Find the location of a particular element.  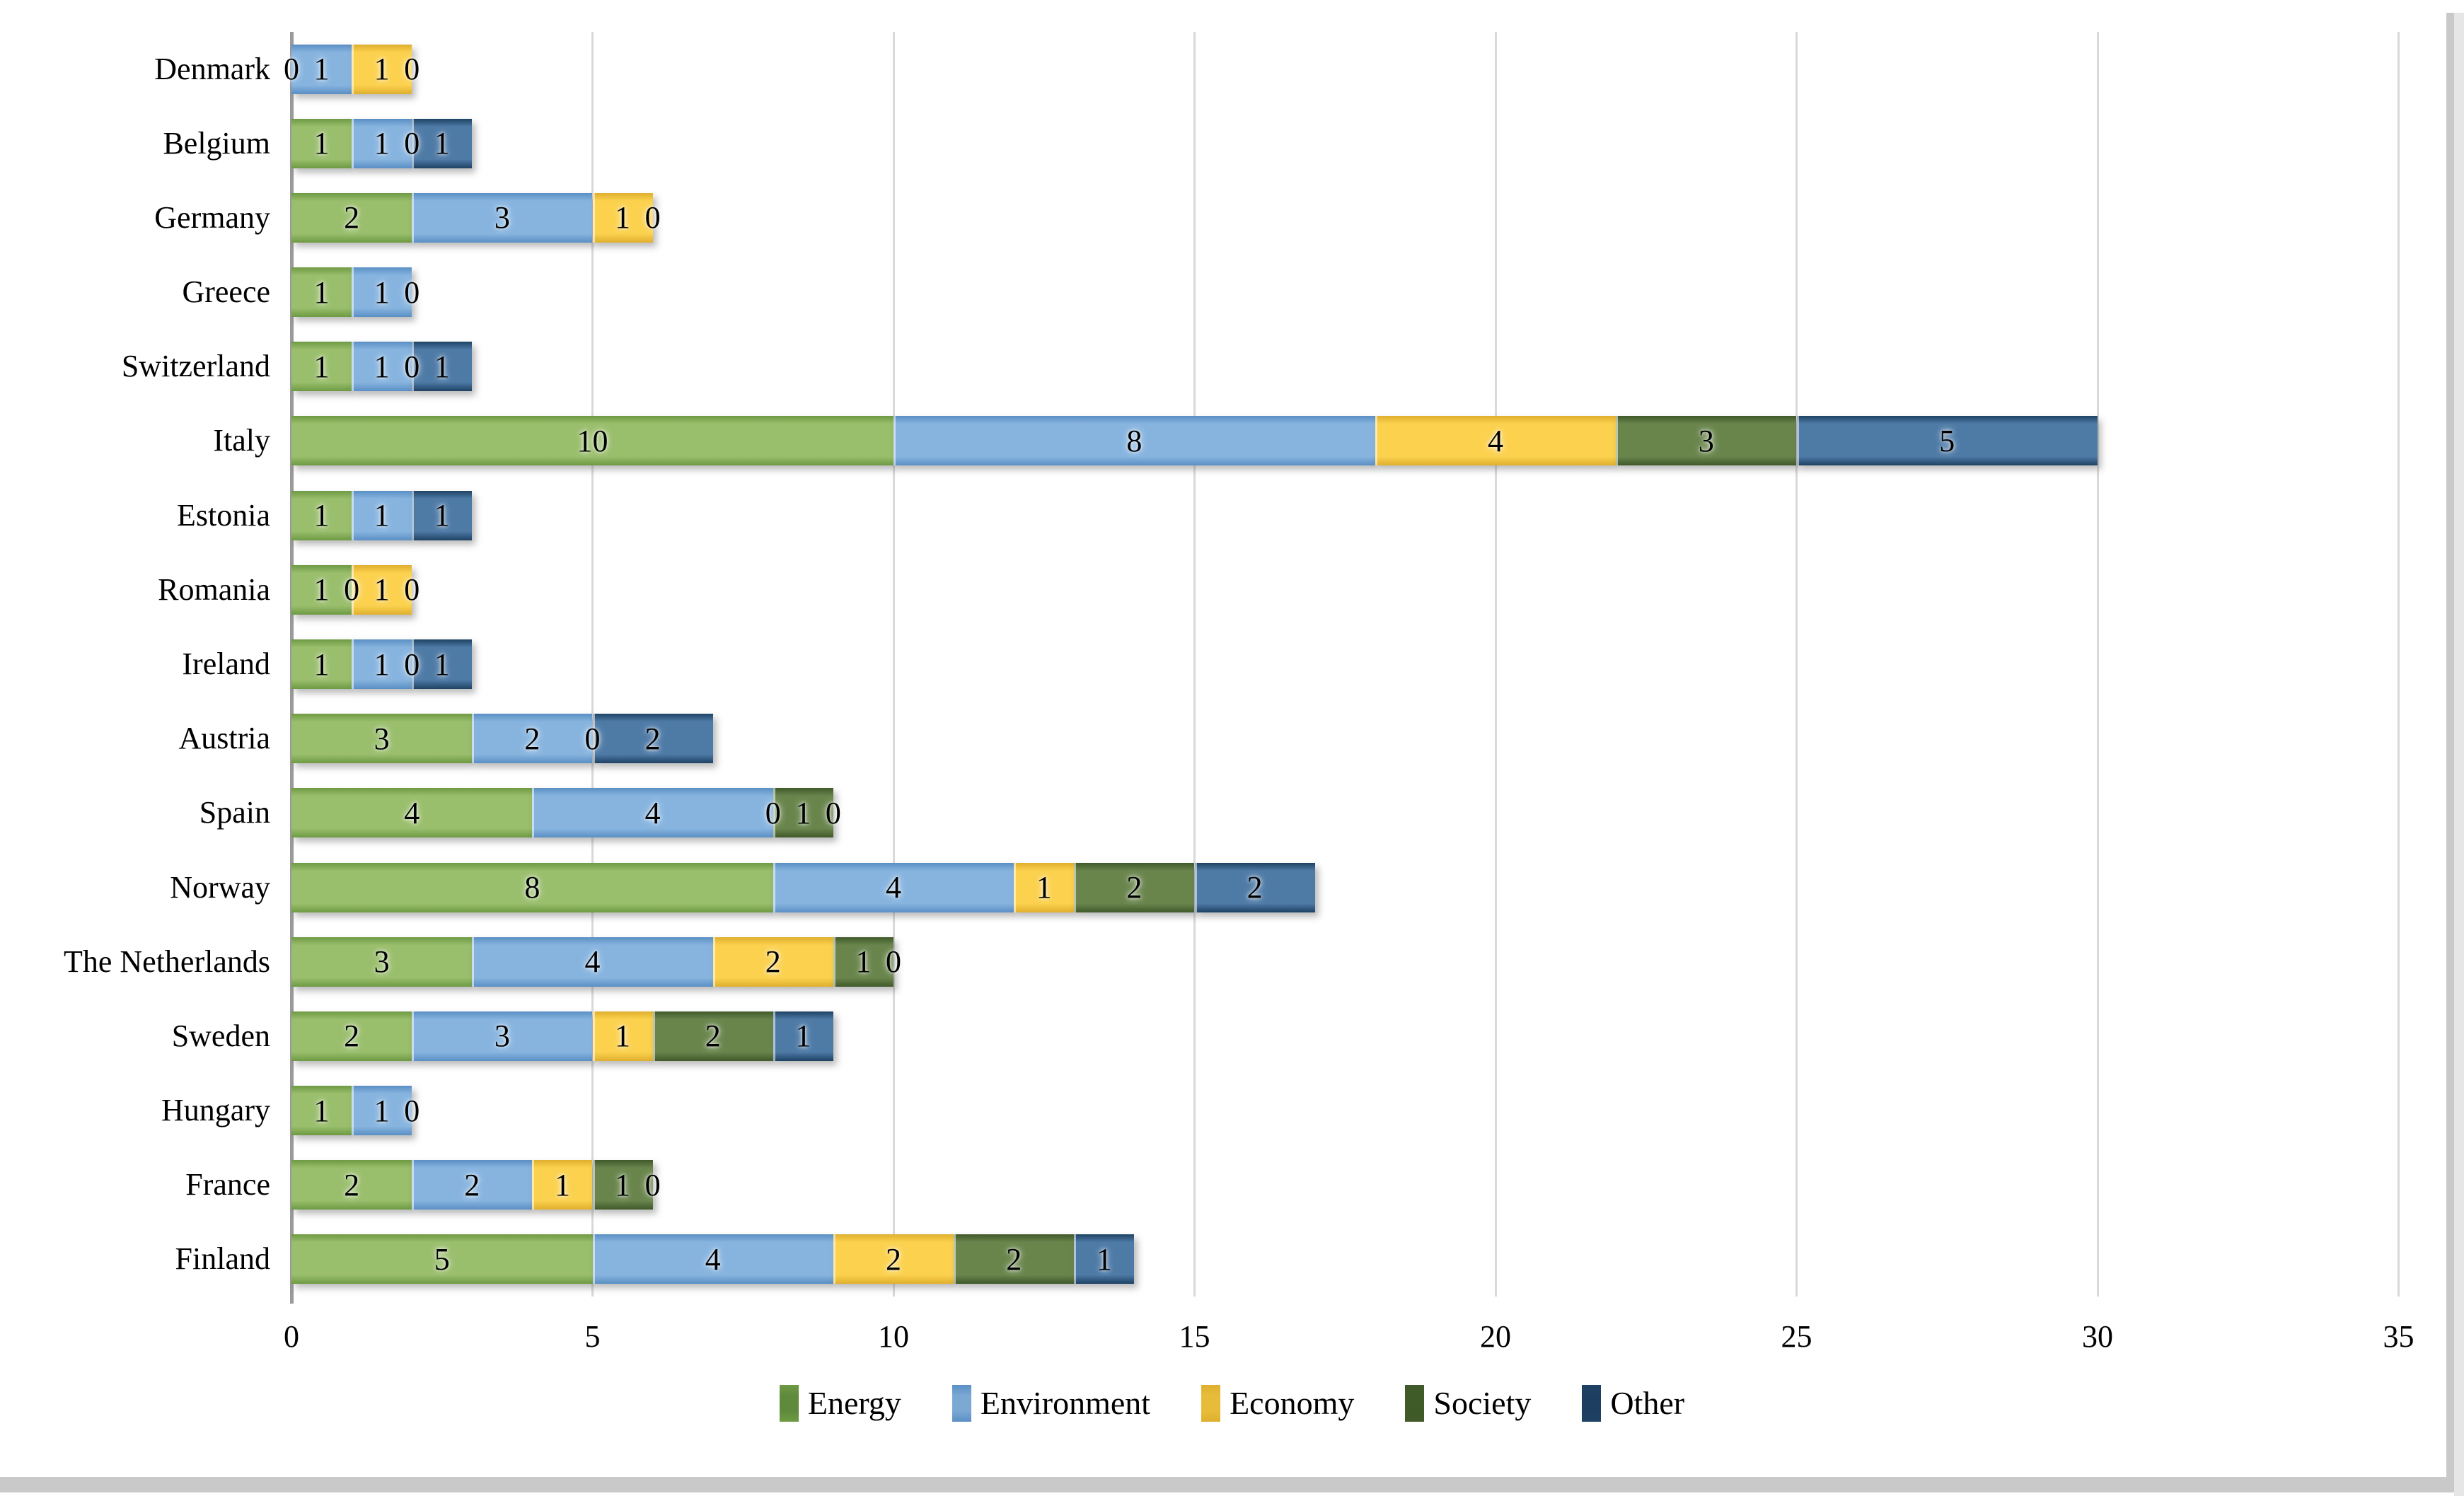

category-label: Austria is located at coordinates (224, 738).